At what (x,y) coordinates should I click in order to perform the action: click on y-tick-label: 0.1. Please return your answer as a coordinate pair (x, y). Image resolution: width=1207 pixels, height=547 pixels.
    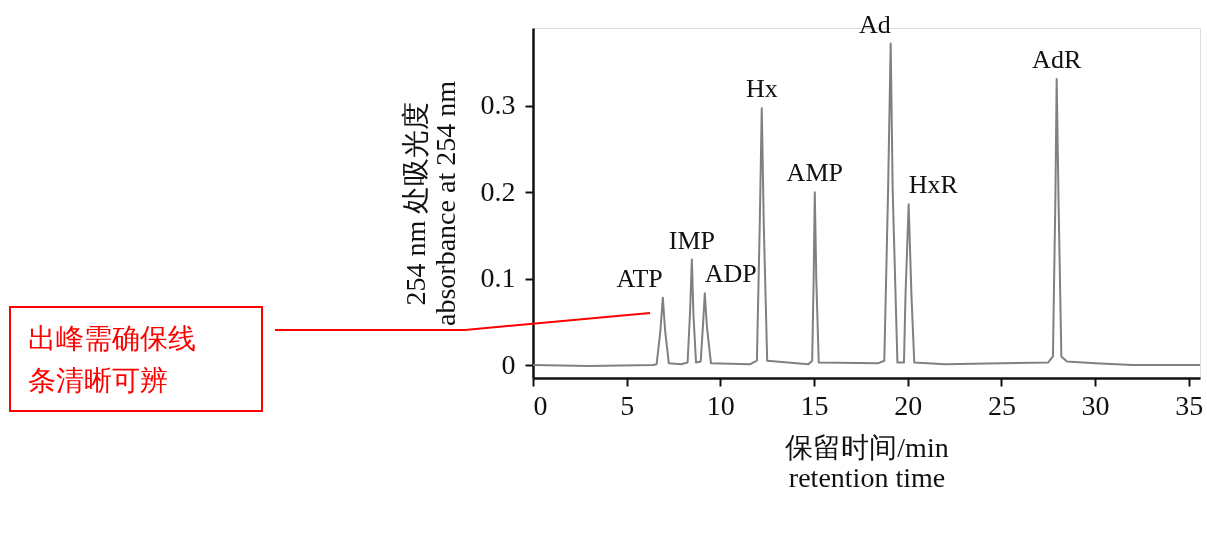
    Looking at the image, I should click on (498, 278).